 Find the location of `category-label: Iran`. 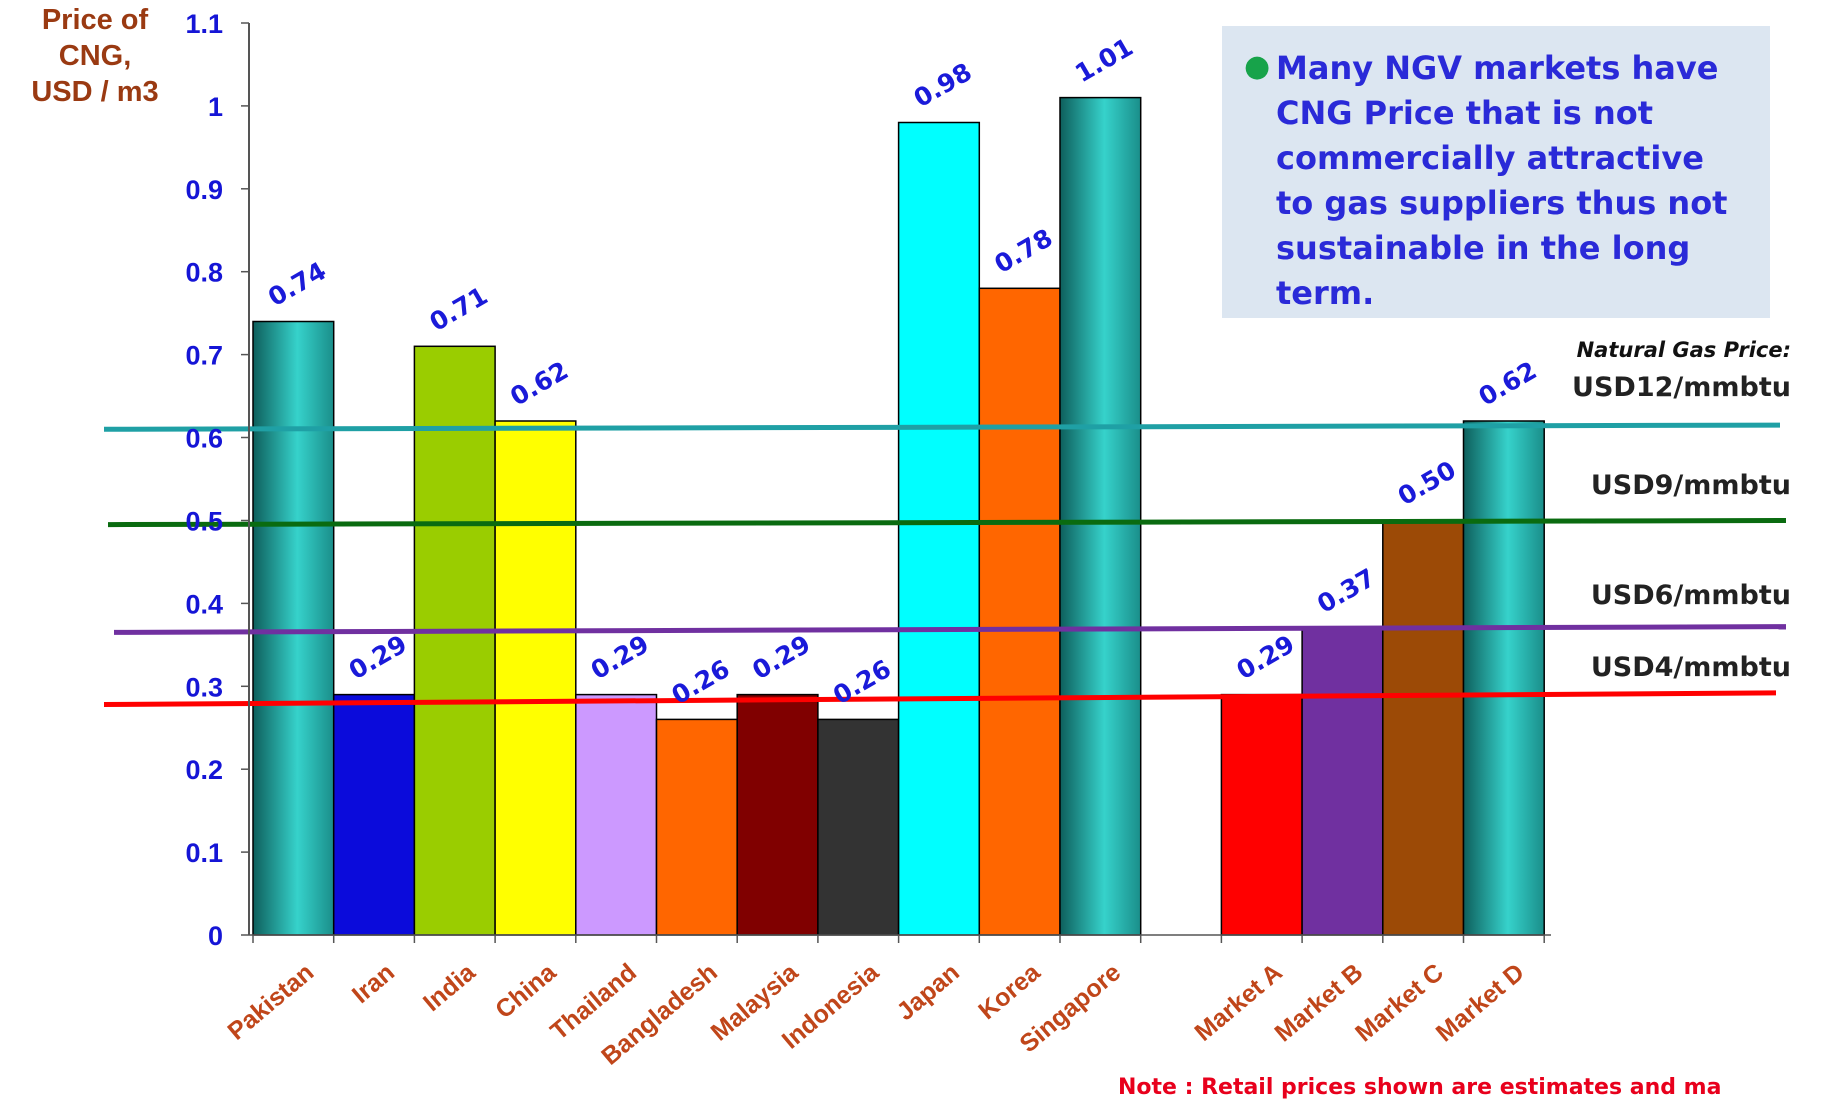

category-label: Iran is located at coordinates (373, 983).